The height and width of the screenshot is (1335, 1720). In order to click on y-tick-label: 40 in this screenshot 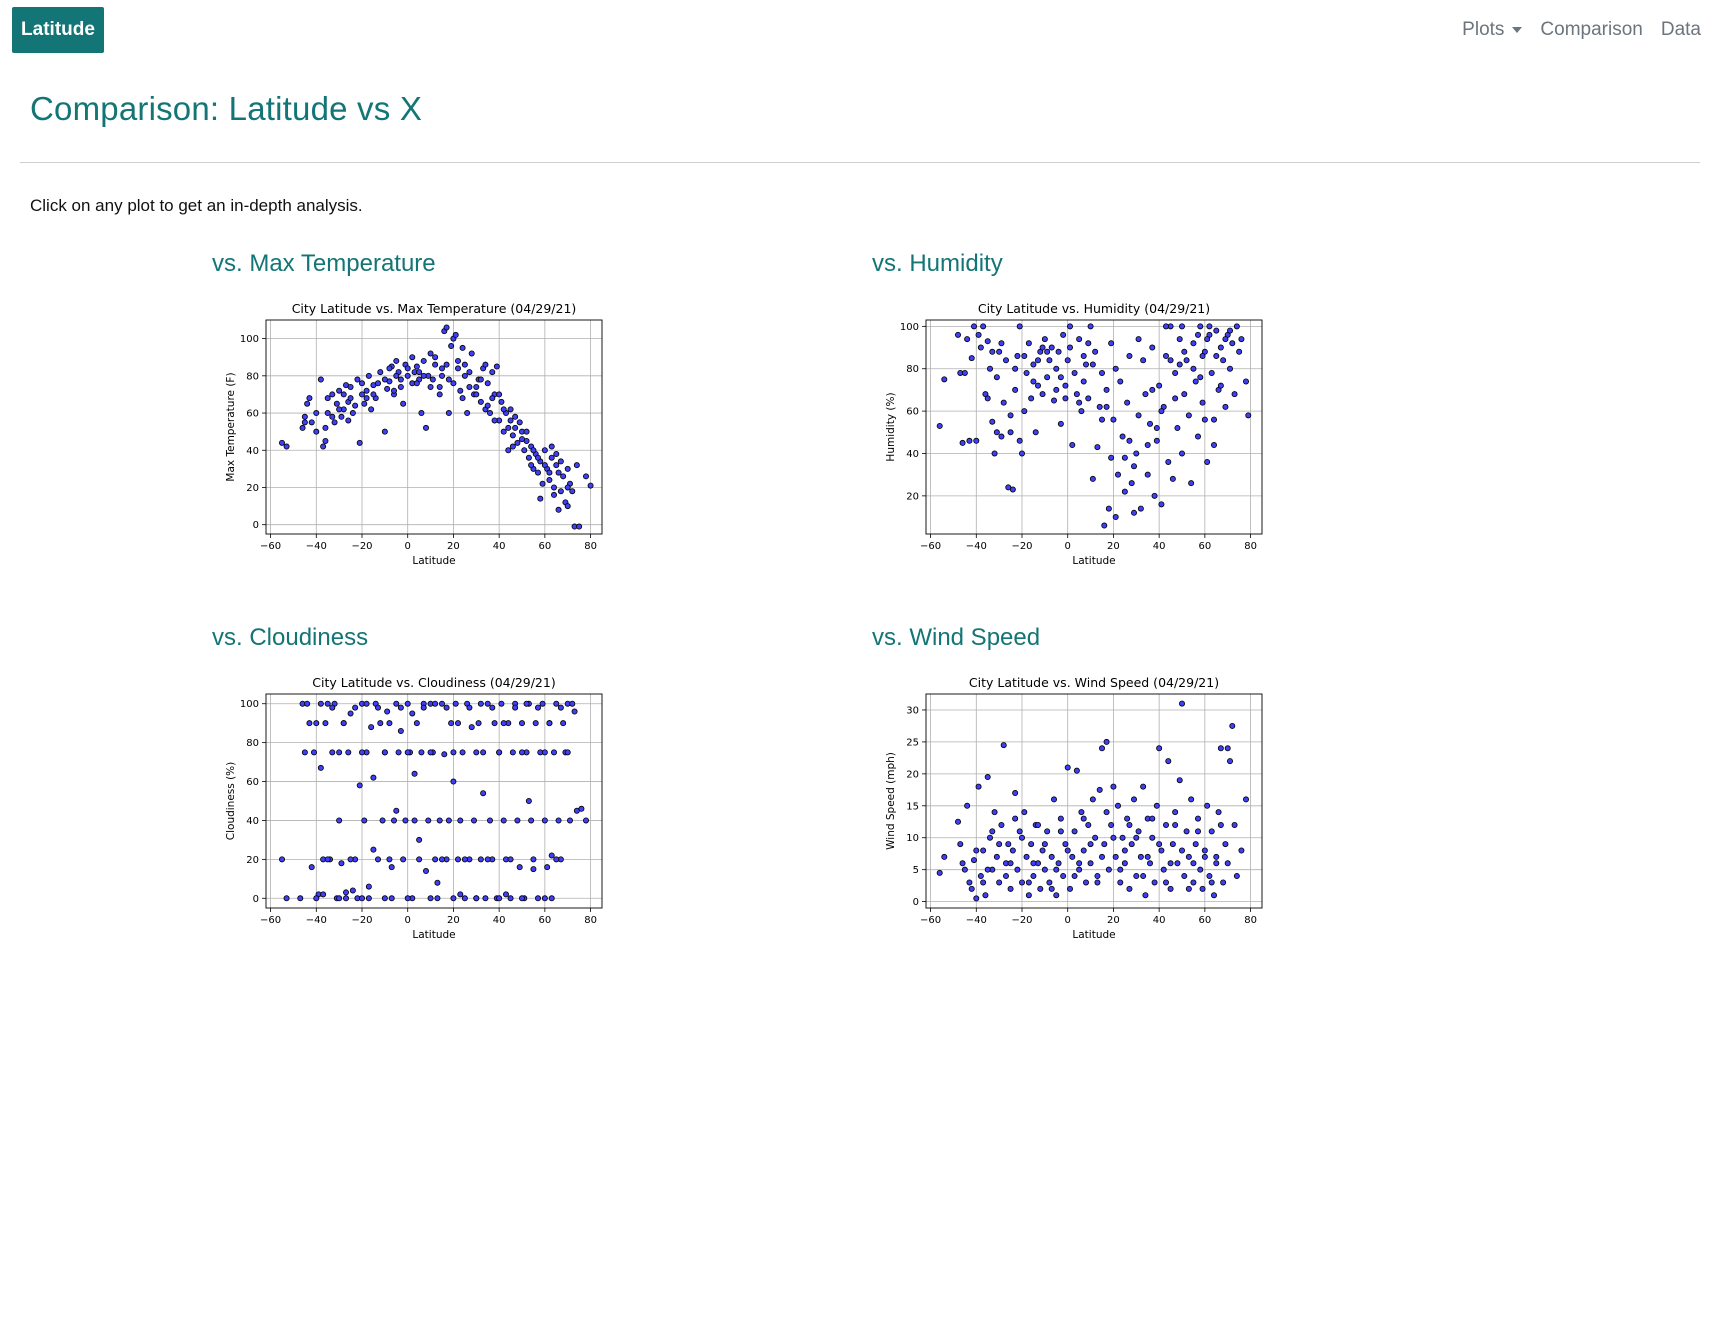, I will do `click(912, 454)`.